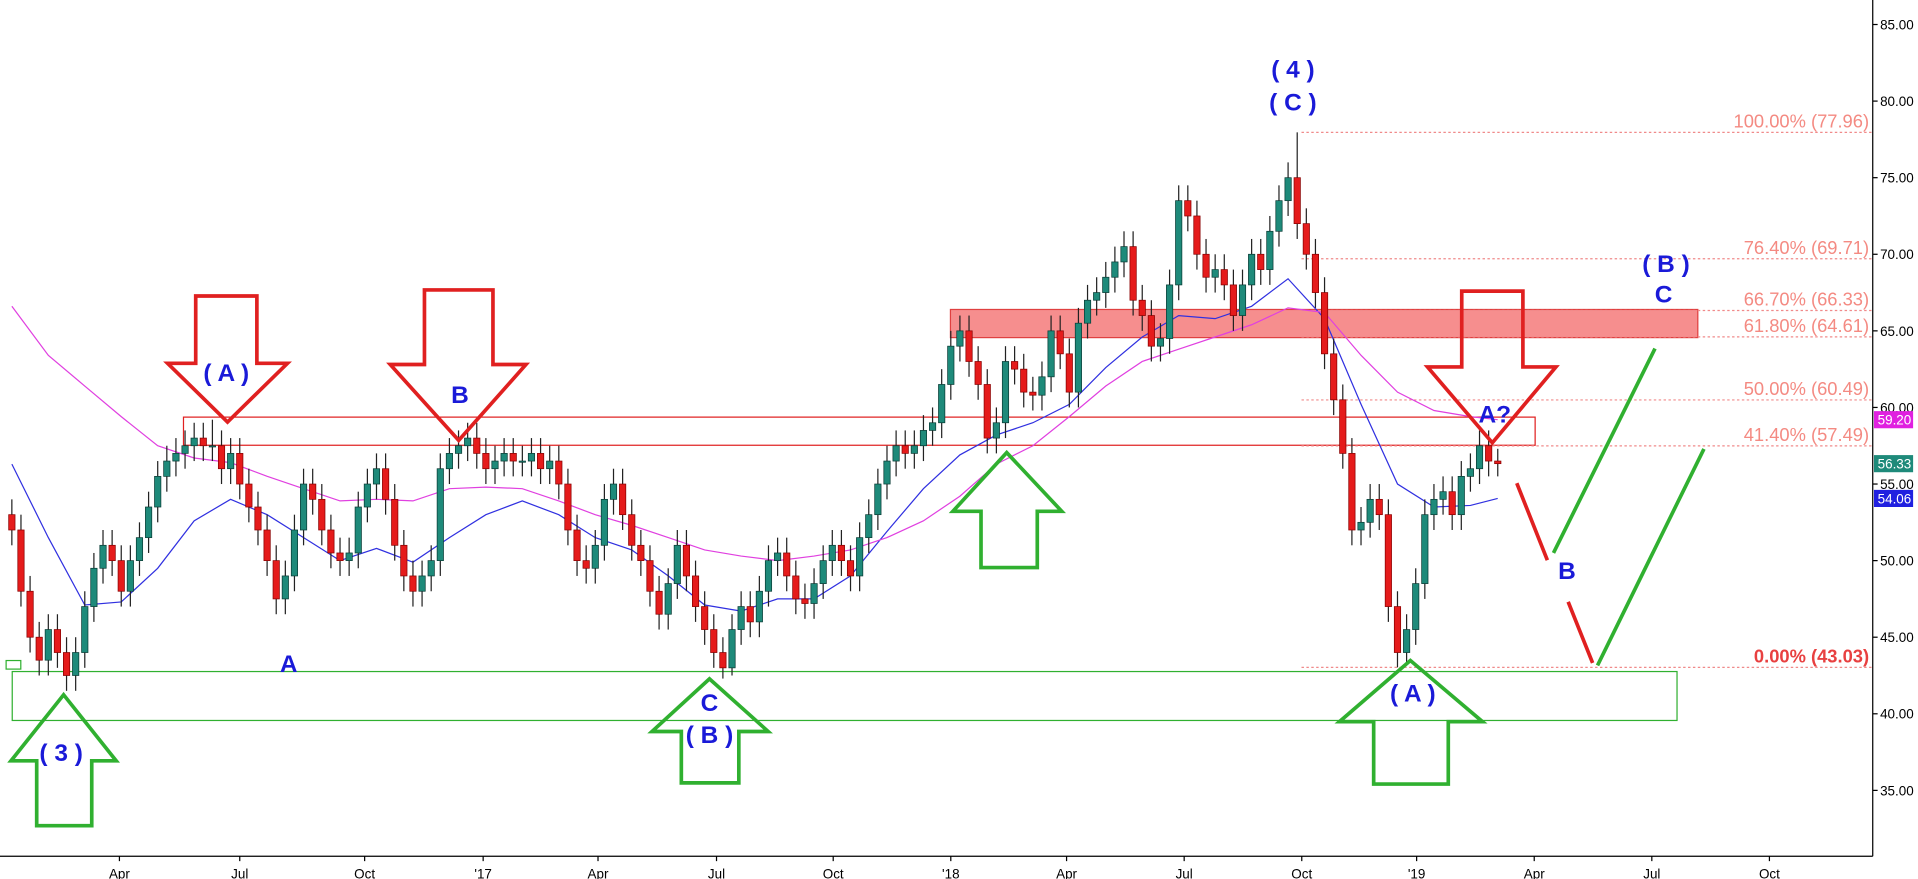  I want to click on wave-label: ( 4 ), so click(1292, 69).